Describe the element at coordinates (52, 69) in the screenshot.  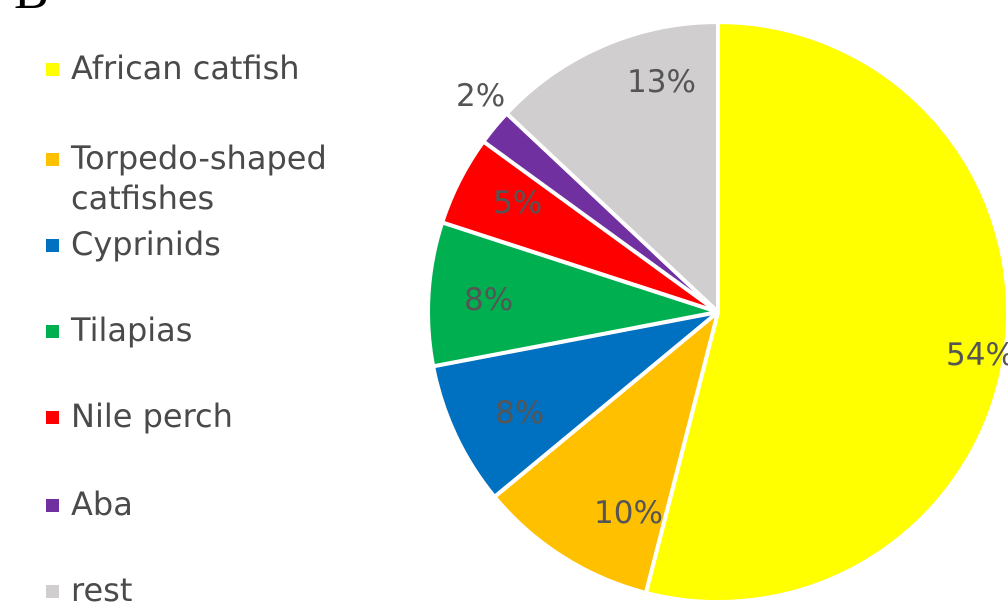
I see `legend-swatch-african-catfish` at that location.